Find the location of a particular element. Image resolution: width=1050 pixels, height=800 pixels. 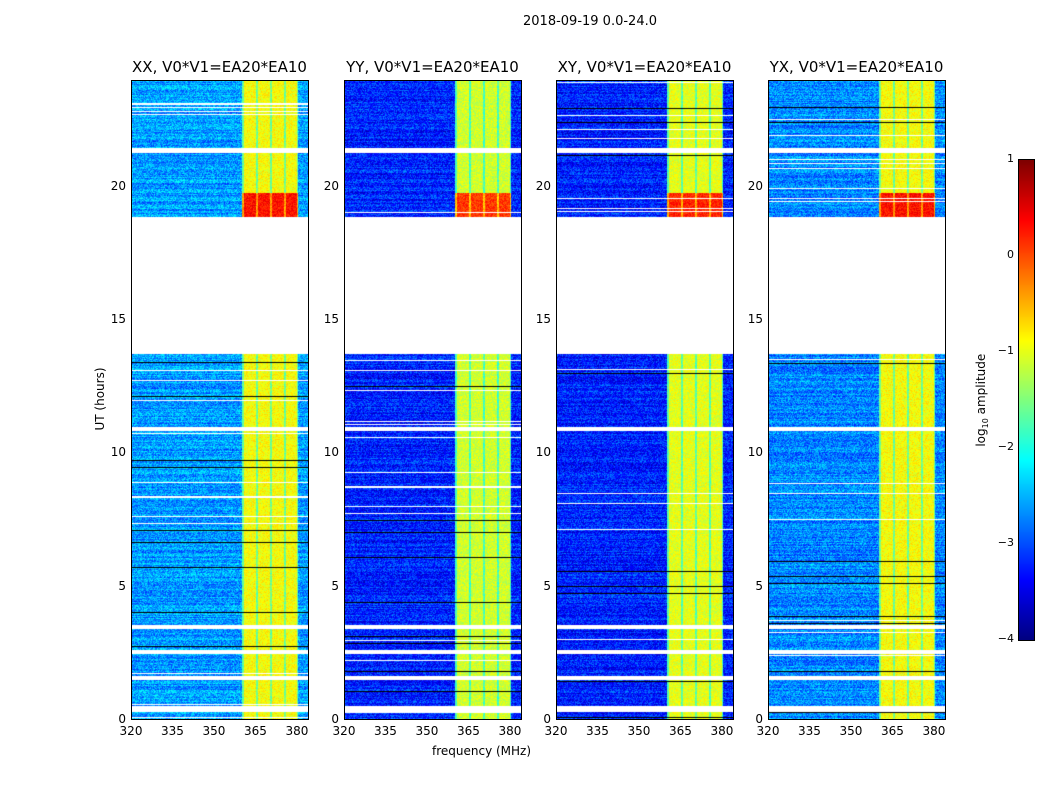

colorbar-label-sub: 10 is located at coordinates (986, 423).